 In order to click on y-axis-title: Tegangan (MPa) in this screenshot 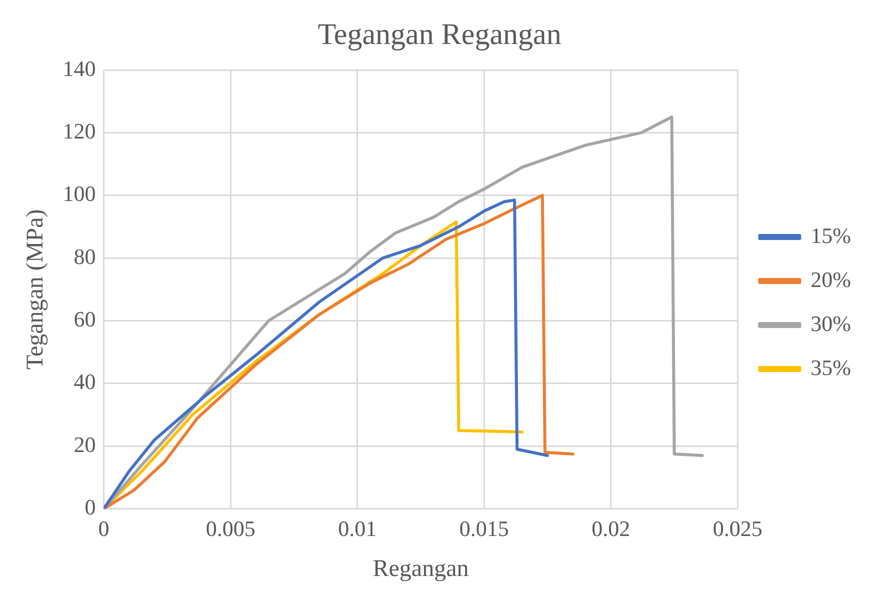, I will do `click(35, 289)`.